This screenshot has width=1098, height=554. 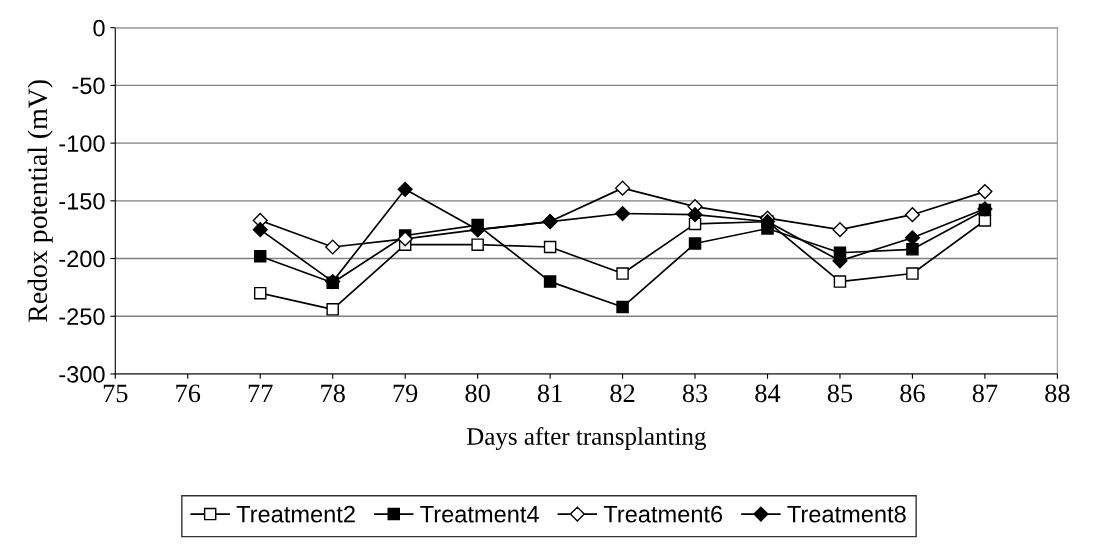 What do you see at coordinates (622, 393) in the screenshot?
I see `x-tick-label: 82` at bounding box center [622, 393].